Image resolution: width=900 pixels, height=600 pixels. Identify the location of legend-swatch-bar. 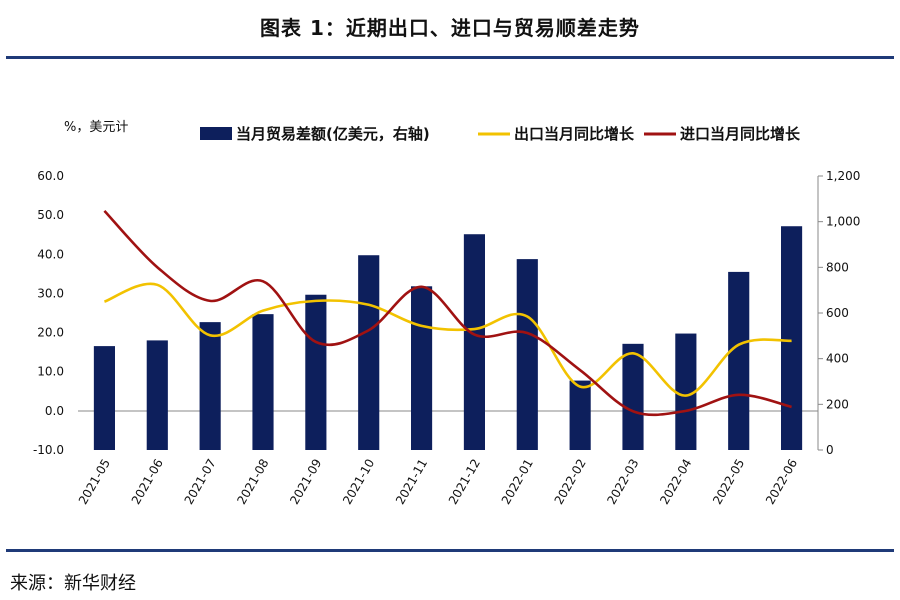
(216, 133).